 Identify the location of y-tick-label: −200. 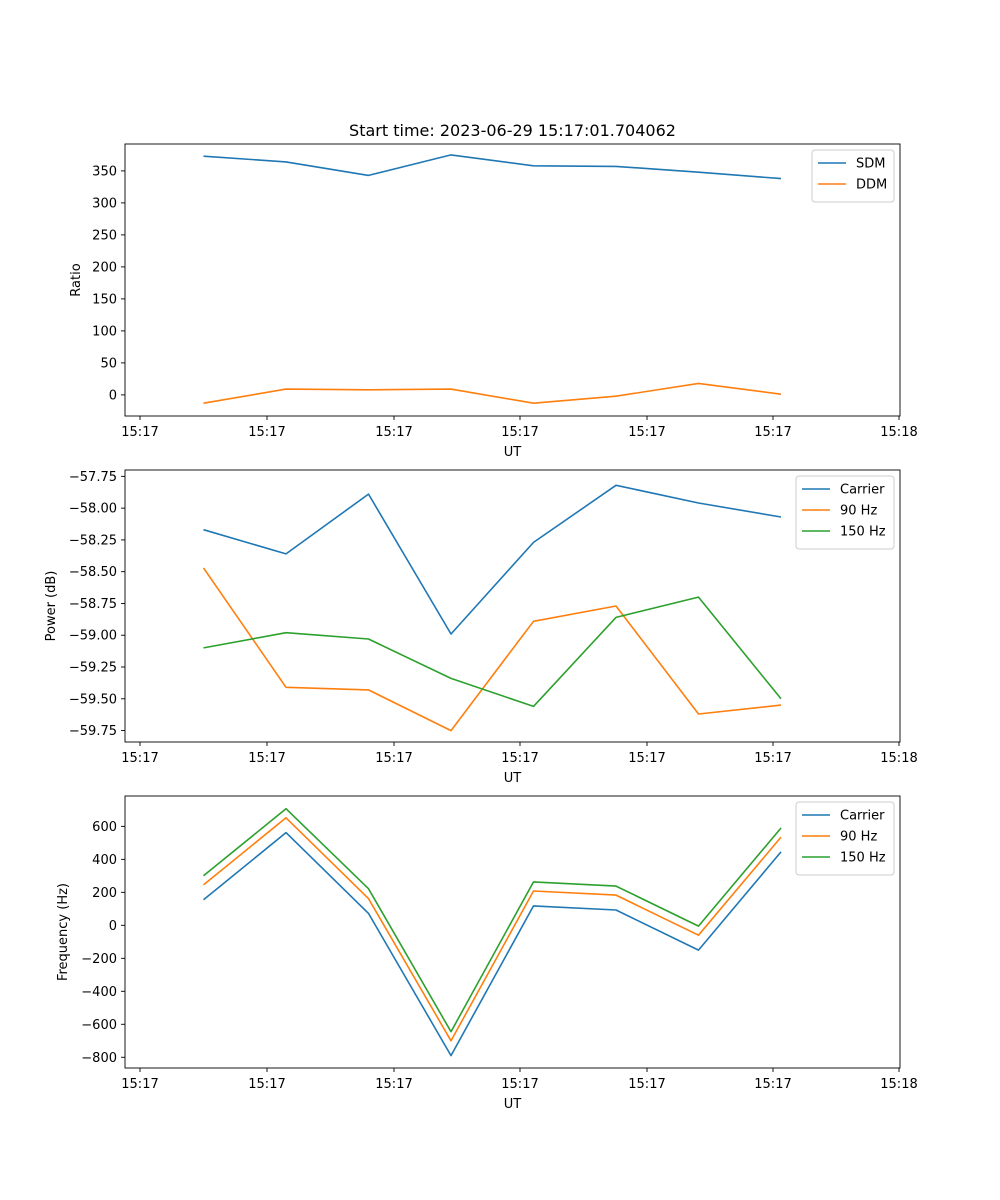
(99, 959).